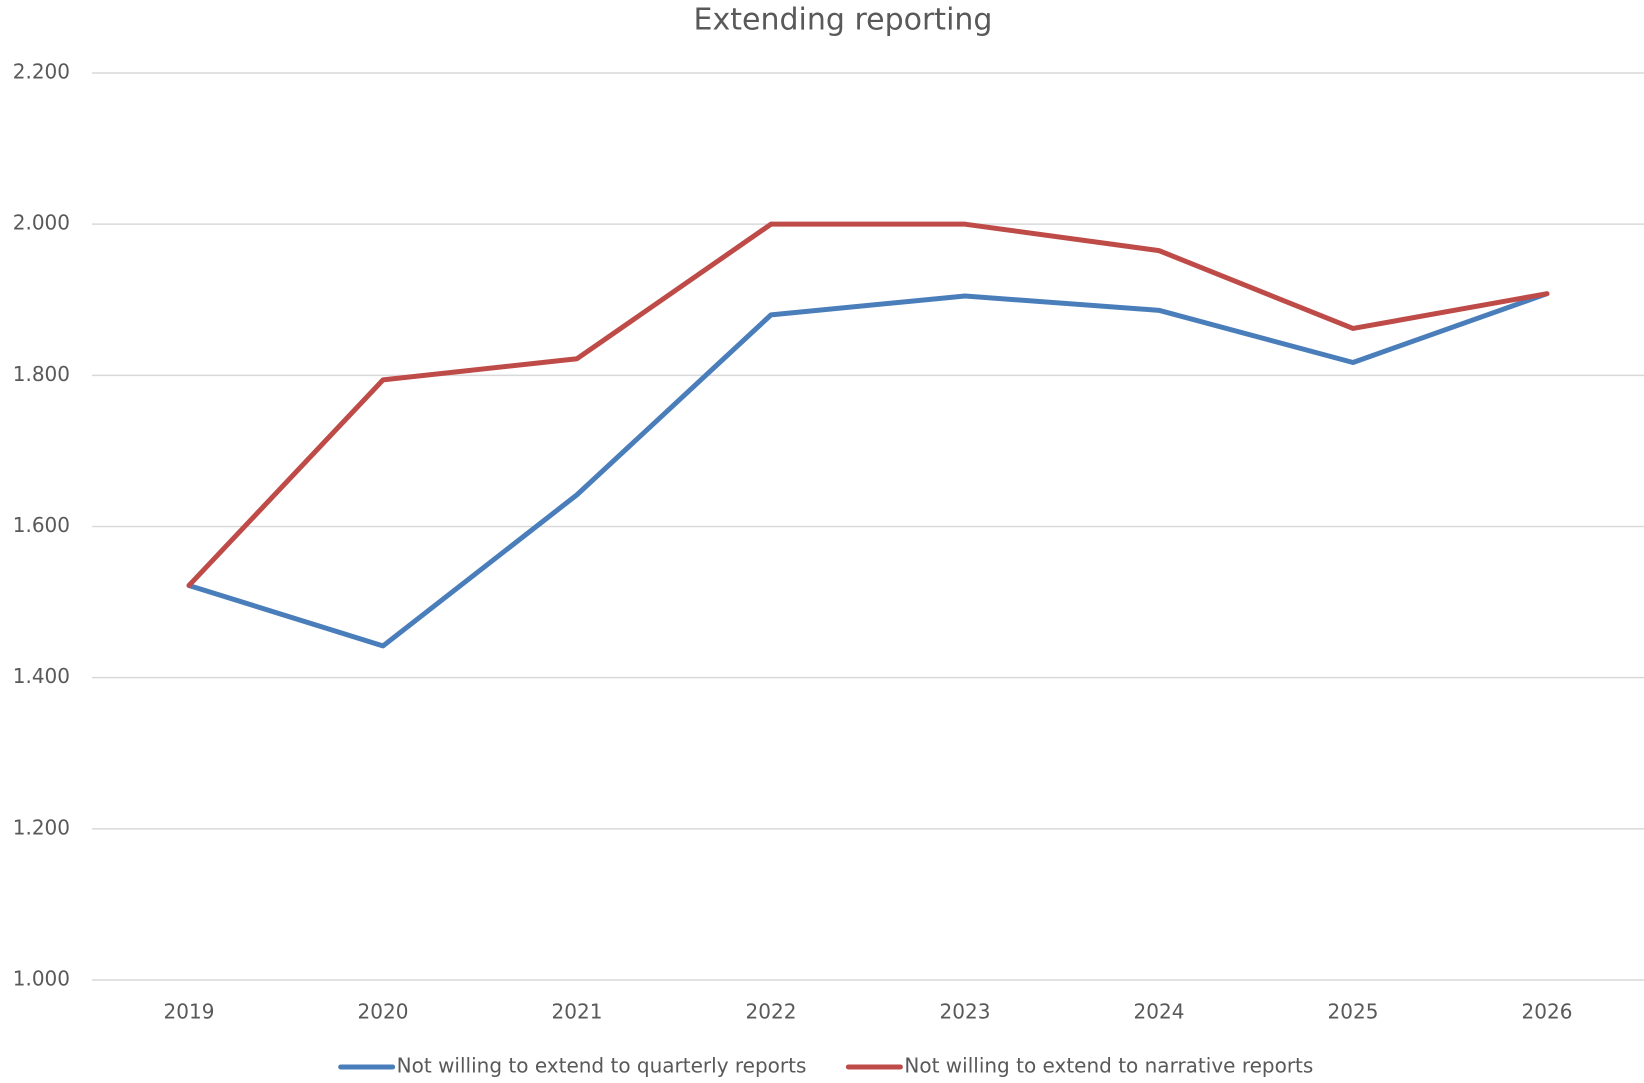 This screenshot has height=1083, width=1644. What do you see at coordinates (771, 1012) in the screenshot?
I see `x-tick-label: 2022` at bounding box center [771, 1012].